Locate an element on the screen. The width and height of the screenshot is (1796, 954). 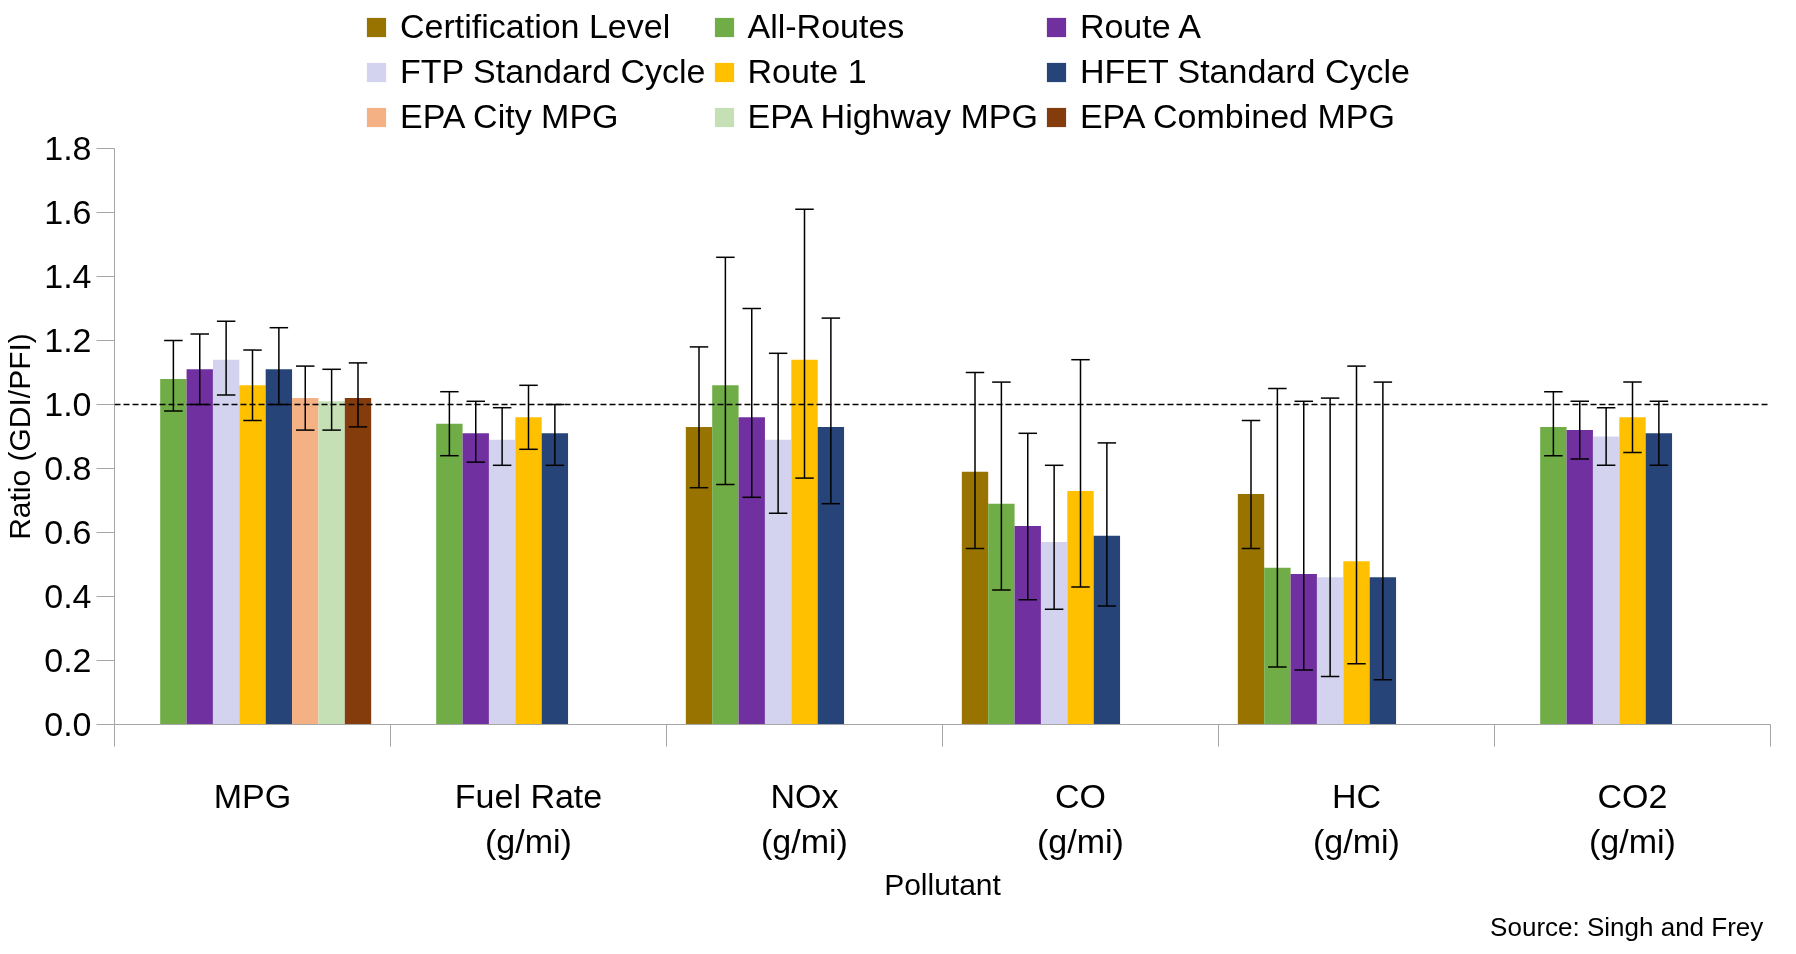
y-tick-label: 1.4 is located at coordinates (68, 276).